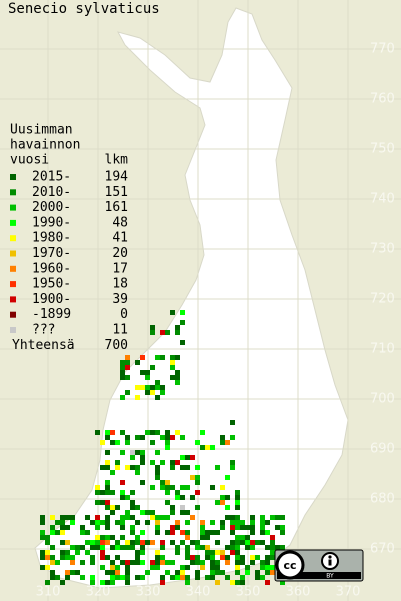 The width and height of the screenshot is (401, 601). Describe the element at coordinates (98, 592) in the screenshot. I see `east-label: 320` at that location.